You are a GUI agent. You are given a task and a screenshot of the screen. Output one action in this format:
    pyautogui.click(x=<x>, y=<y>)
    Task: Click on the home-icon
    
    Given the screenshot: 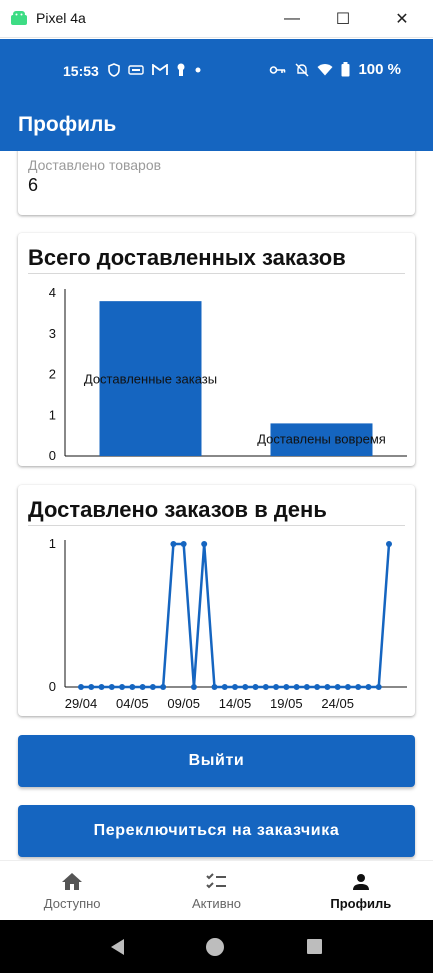 What is the action you would take?
    pyautogui.click(x=72, y=881)
    